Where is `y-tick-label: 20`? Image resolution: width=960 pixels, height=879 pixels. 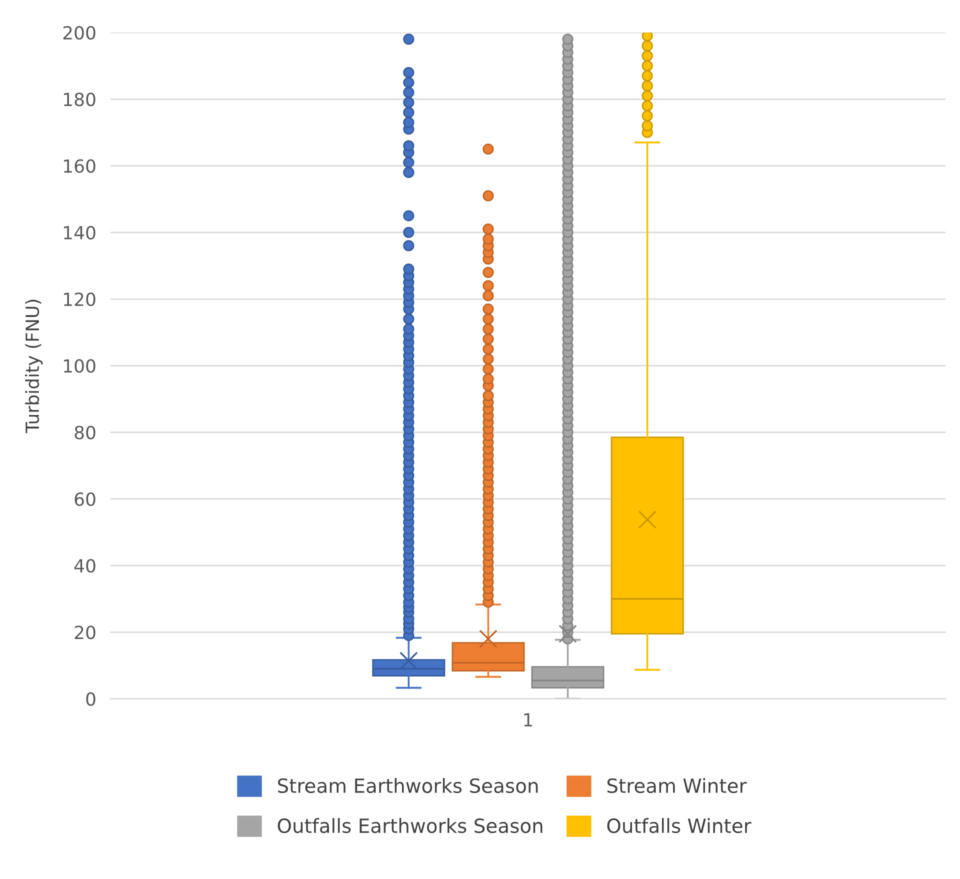
y-tick-label: 20 is located at coordinates (85, 633).